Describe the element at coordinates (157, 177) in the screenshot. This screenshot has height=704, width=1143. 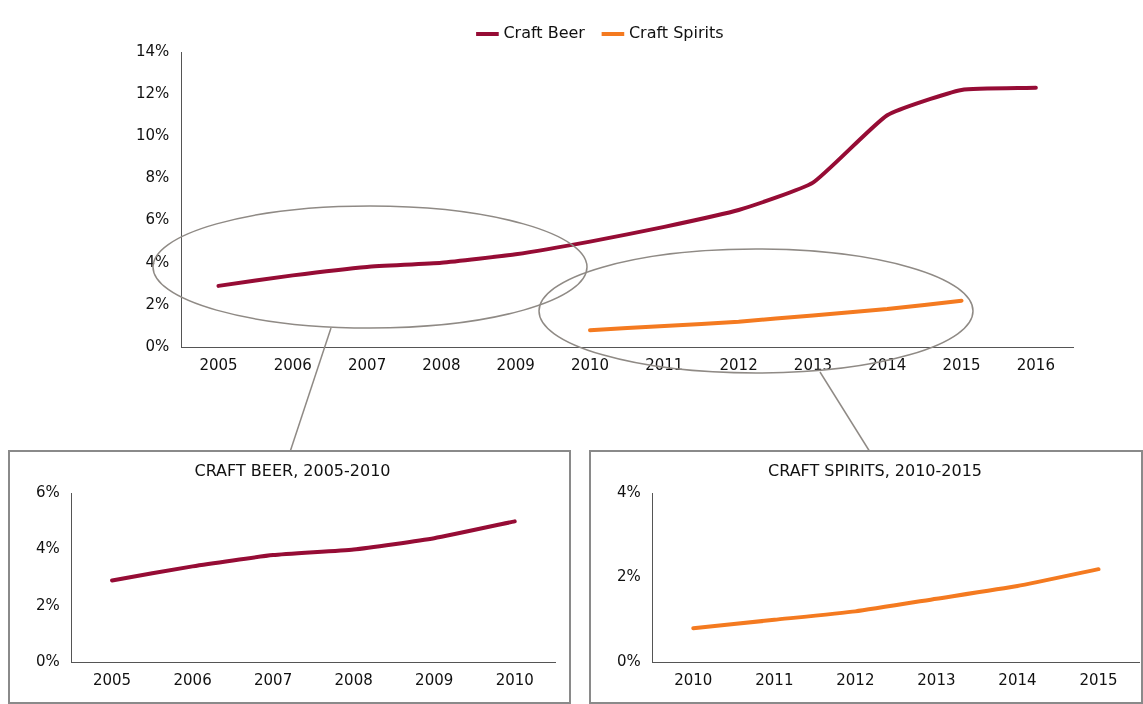
I see `y-tick-label: 8%` at that location.